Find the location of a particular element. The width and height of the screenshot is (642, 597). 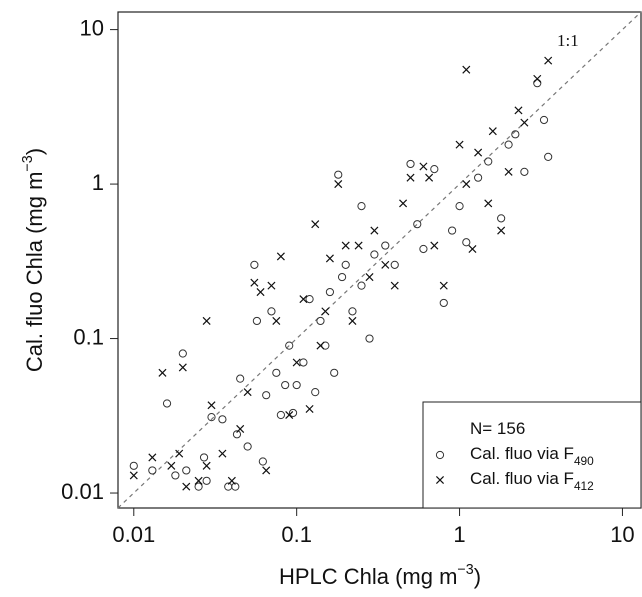

annotation: 1:1 is located at coordinates (568, 40).